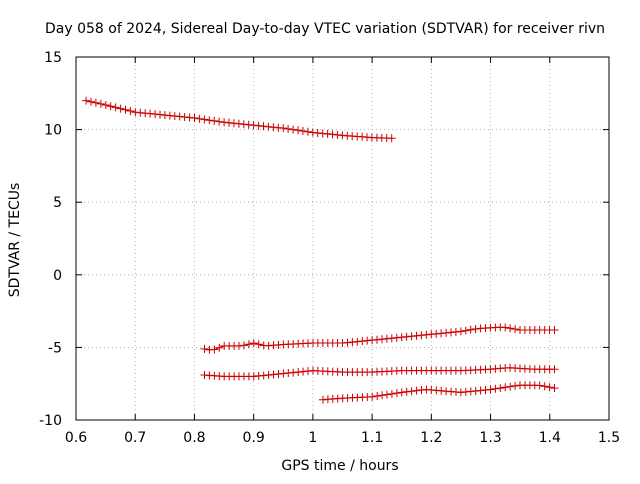  I want to click on x-tick-label: 1.4, so click(550, 438).